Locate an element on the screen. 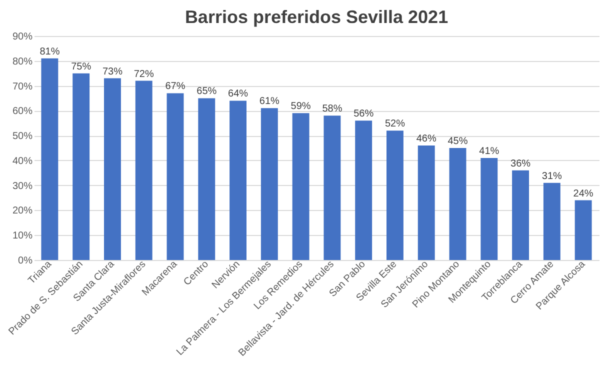 The width and height of the screenshot is (613, 367). y-tick-label: 60% is located at coordinates (22, 112).